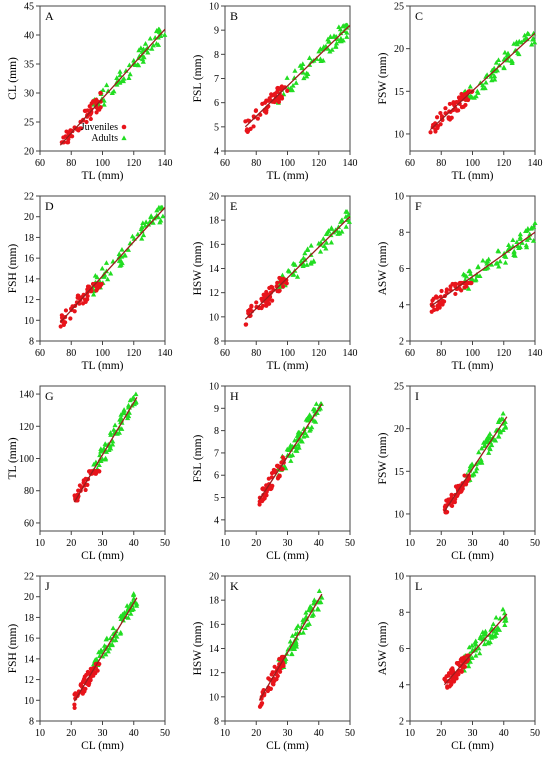 This screenshot has height=764, width=550. I want to click on legend-adults-marker, so click(124, 138).